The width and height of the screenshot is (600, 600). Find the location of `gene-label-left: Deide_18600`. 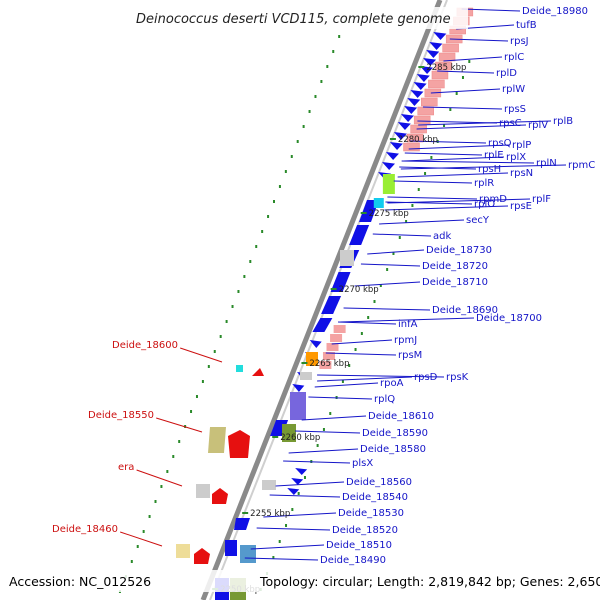

gene-label-left: Deide_18600 is located at coordinates (145, 345).